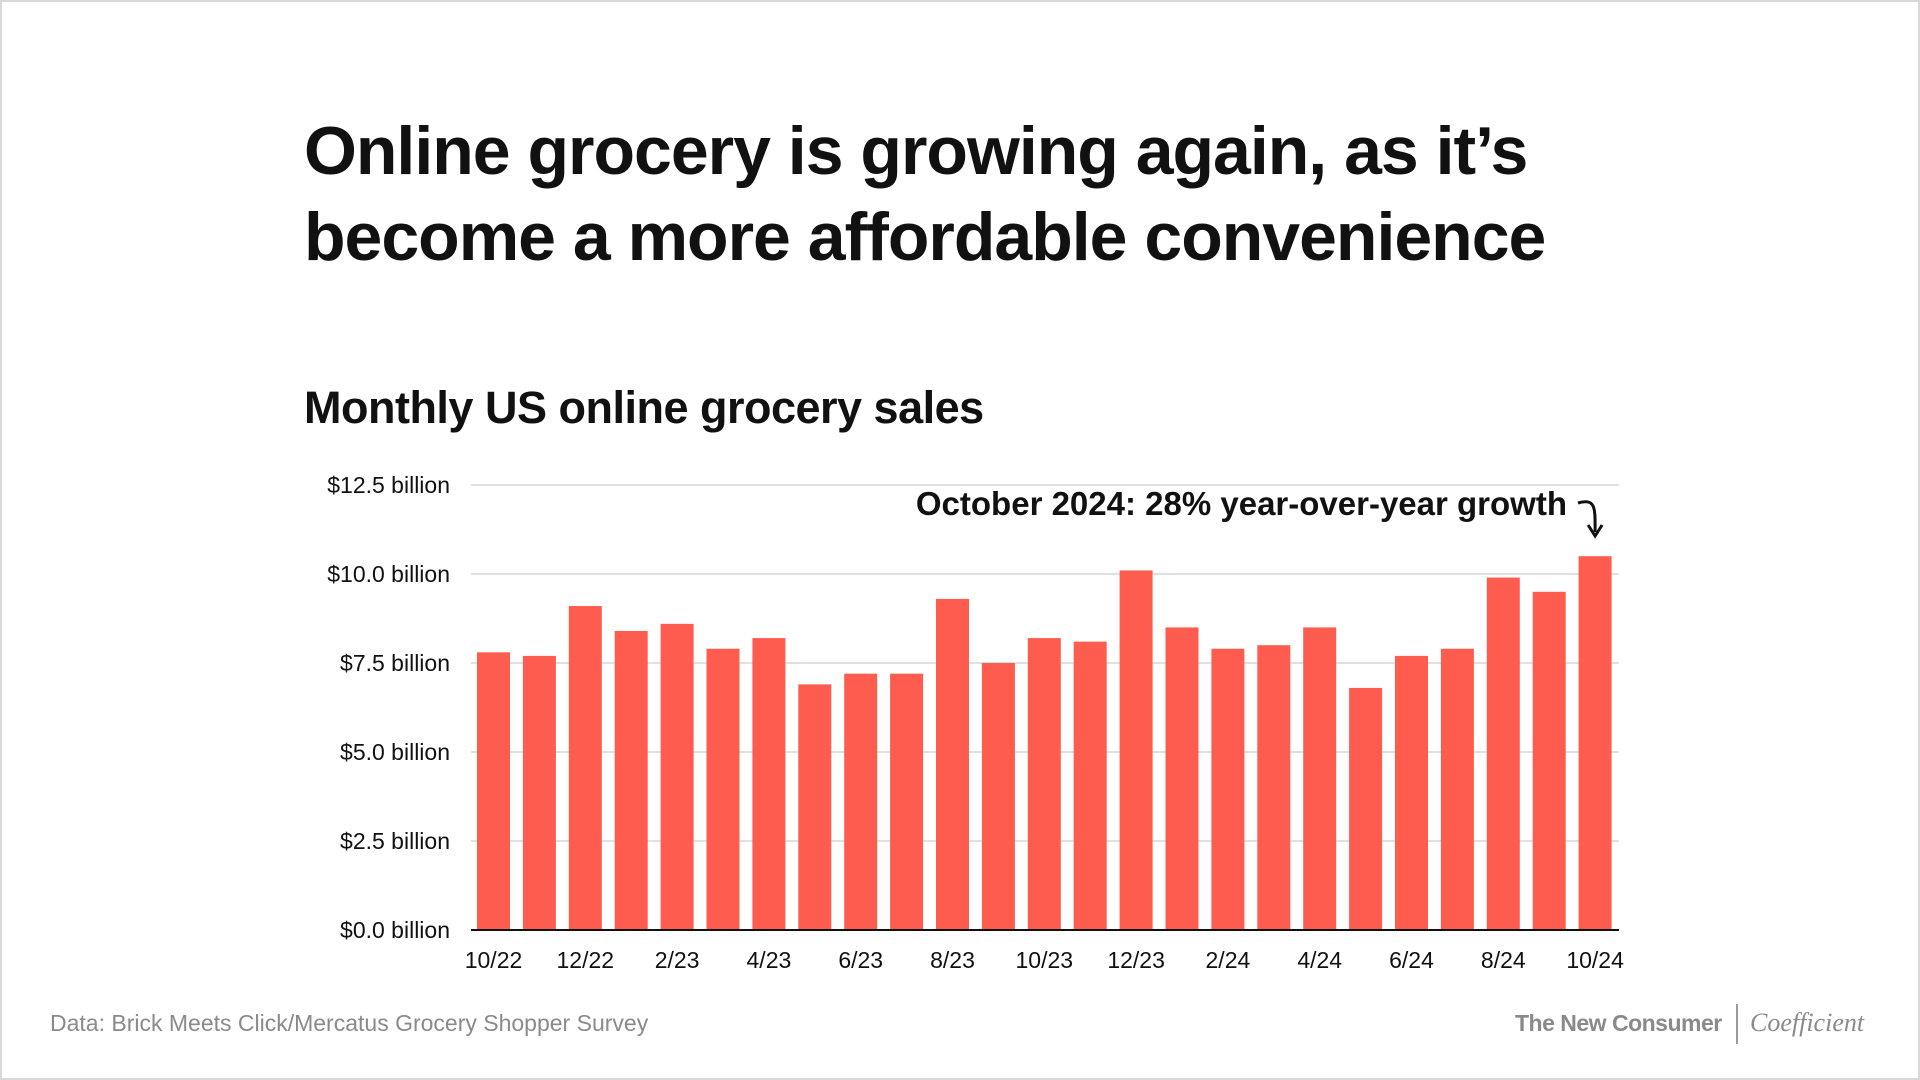 The height and width of the screenshot is (1080, 1920). I want to click on y-tick-label: $7.5 billion, so click(395, 663).